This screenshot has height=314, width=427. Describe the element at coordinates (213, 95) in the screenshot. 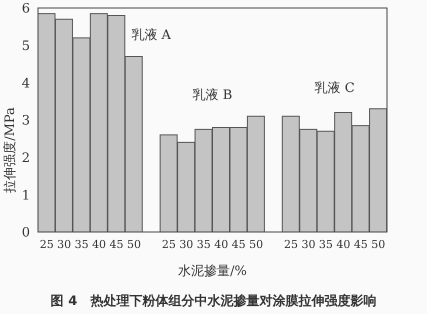

I see `annotation: 乳液 B` at that location.